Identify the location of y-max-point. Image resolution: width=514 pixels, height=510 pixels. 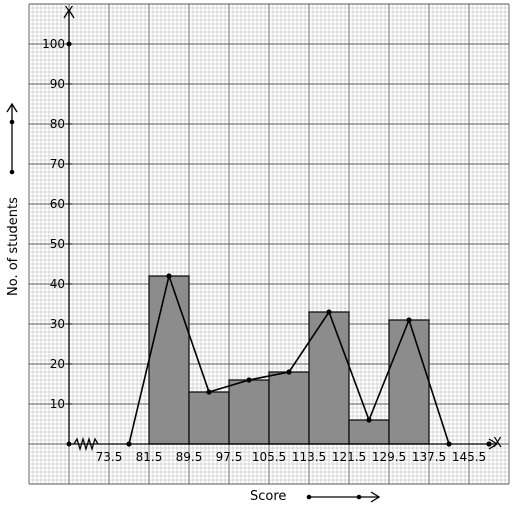
(69, 44).